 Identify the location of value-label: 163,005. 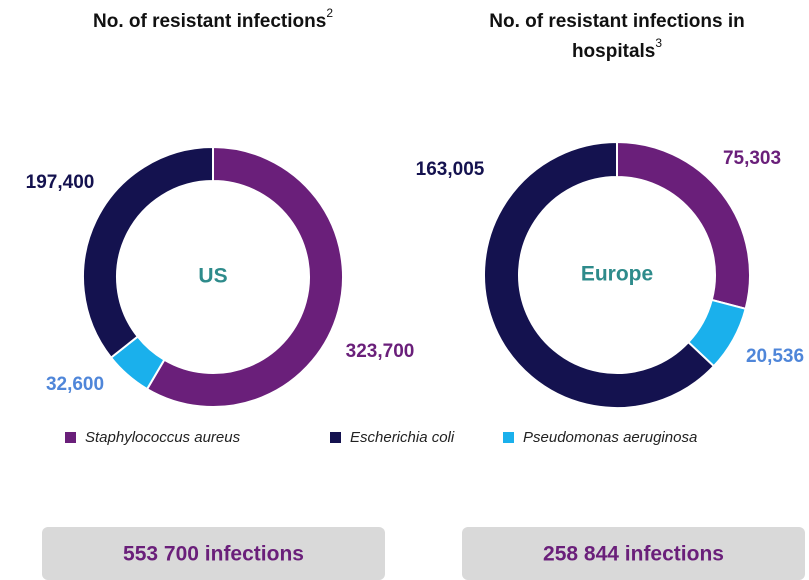
(450, 169).